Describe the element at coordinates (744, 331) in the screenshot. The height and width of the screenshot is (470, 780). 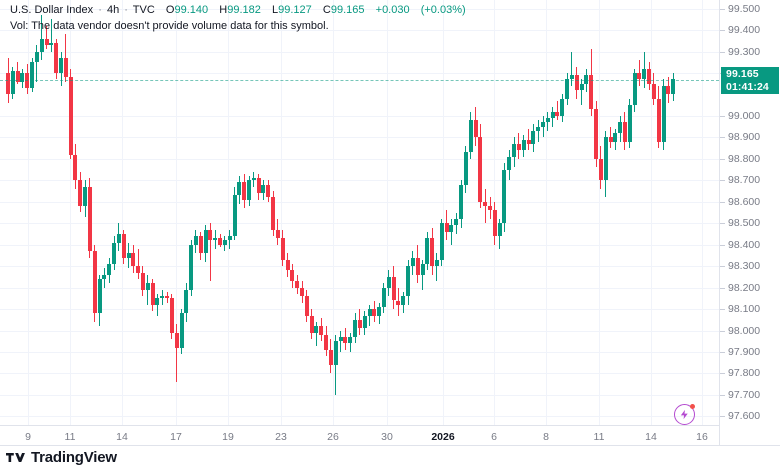
I see `price-tick-label: 98.000` at that location.